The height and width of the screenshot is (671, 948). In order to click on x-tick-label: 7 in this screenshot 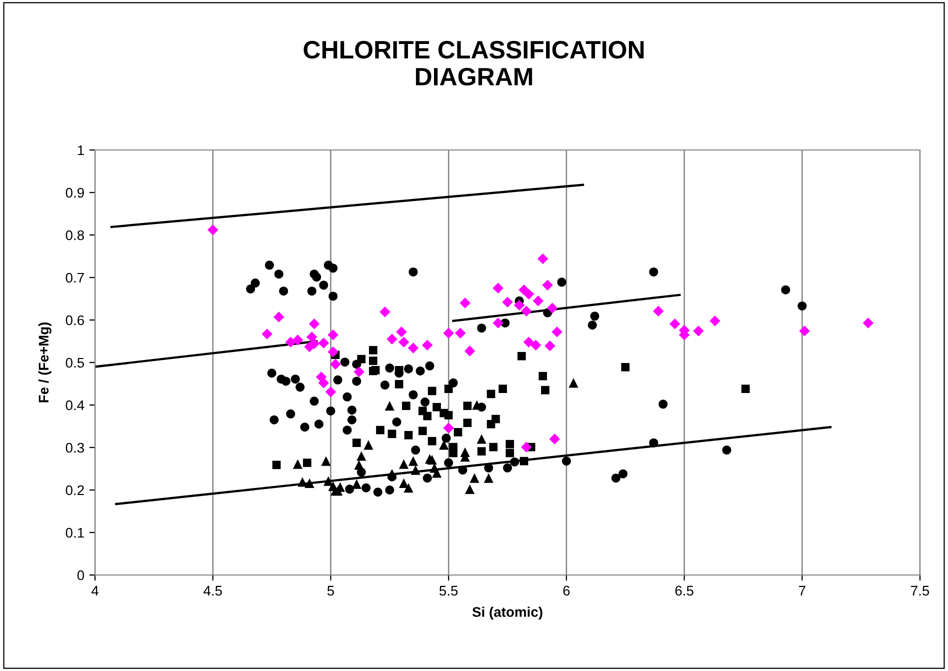, I will do `click(802, 591)`.